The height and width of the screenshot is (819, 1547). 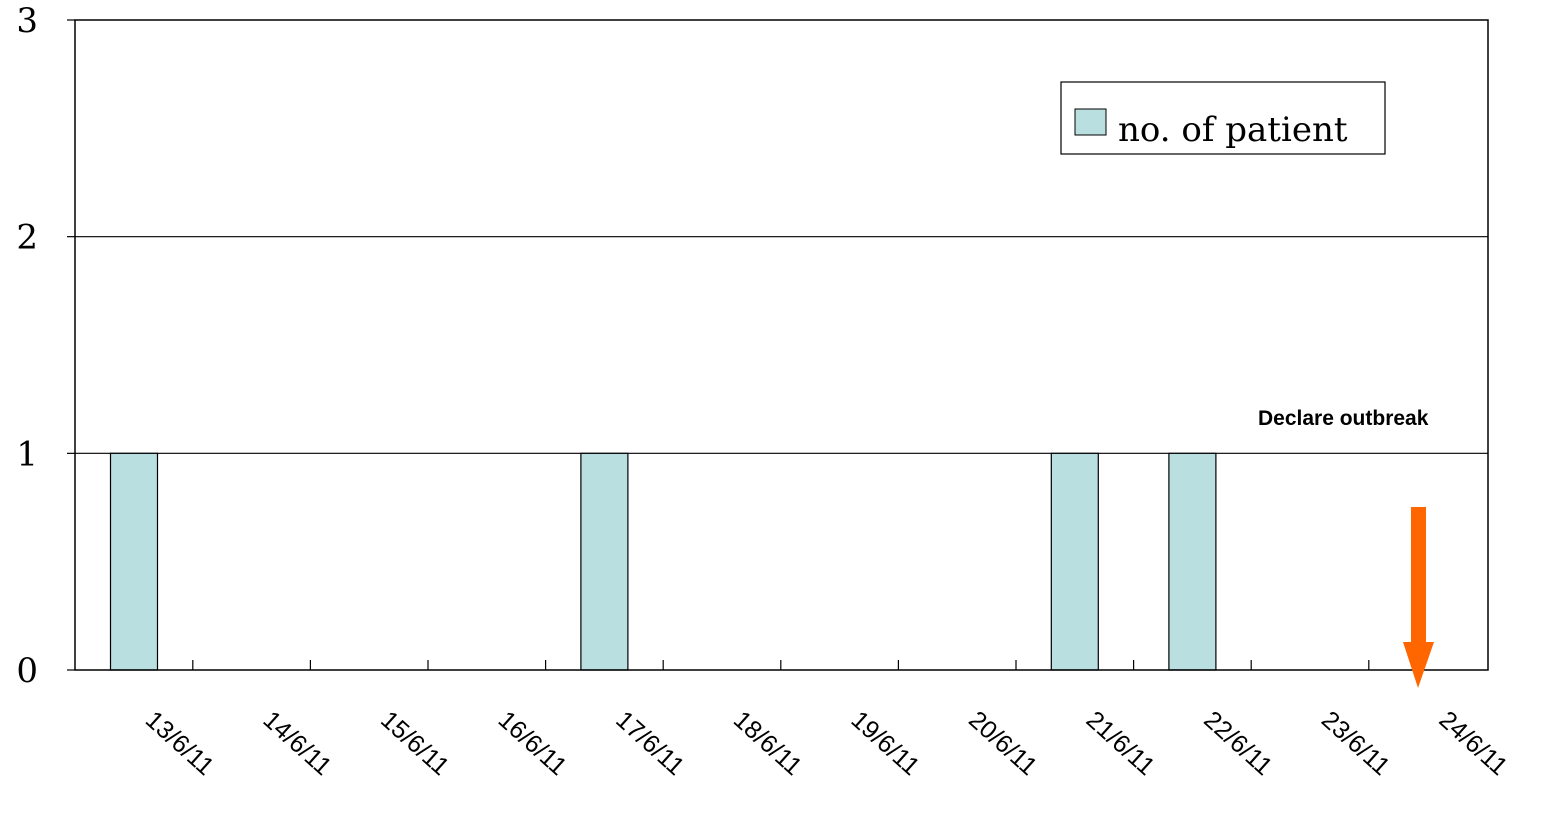 I want to click on x-tick-label: 22/6/11, so click(x=1237, y=743).